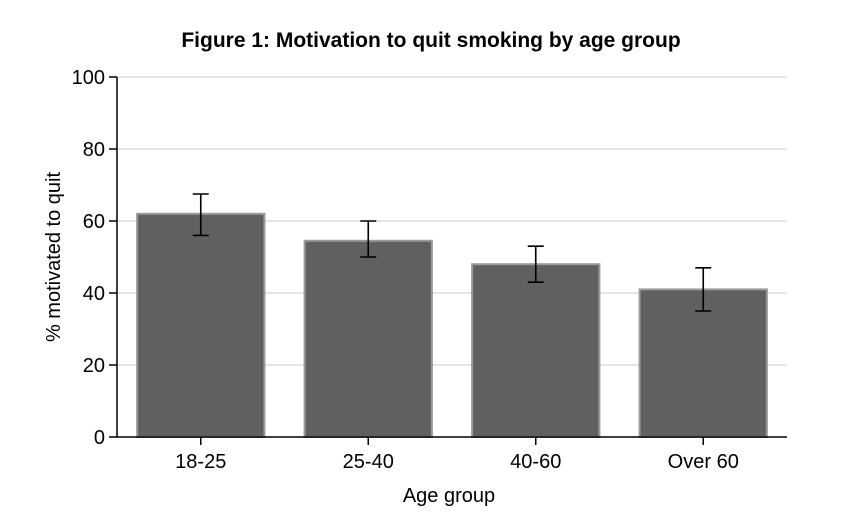  What do you see at coordinates (452, 252) in the screenshot?
I see `error-bars` at bounding box center [452, 252].